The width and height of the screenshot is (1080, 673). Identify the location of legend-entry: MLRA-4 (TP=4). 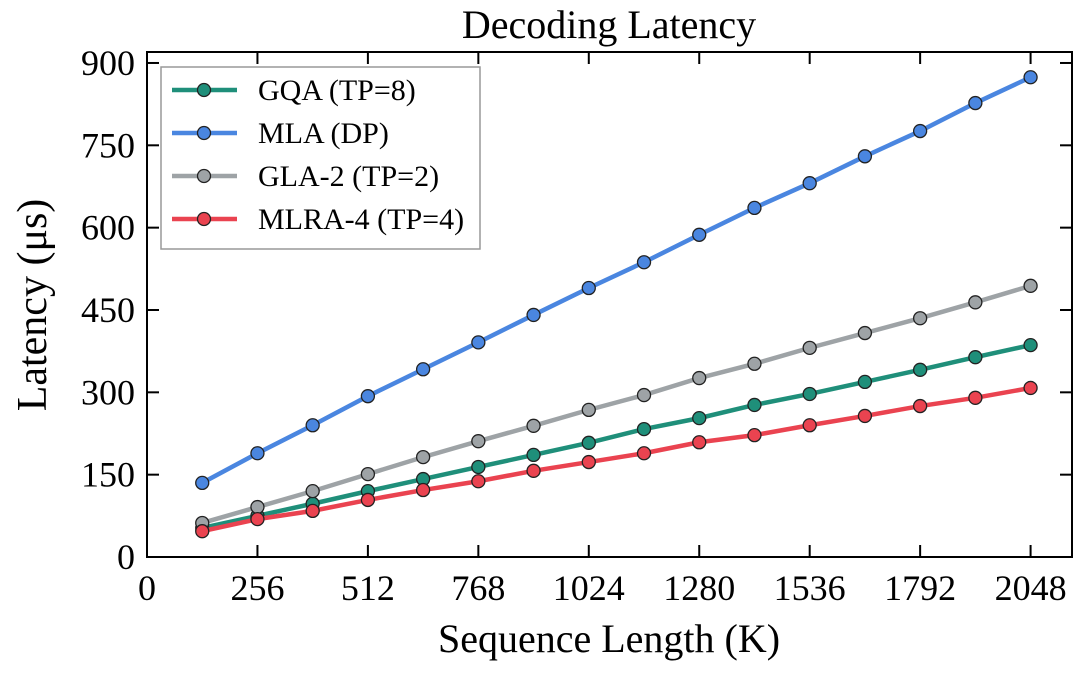
(318, 219).